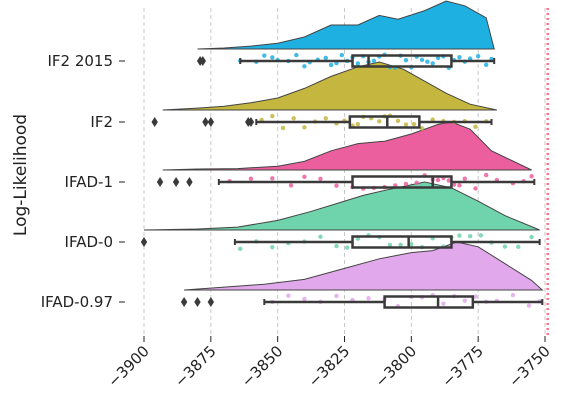 The height and width of the screenshot is (406, 580). I want to click on x-tick-label: −3875, so click(195, 366).